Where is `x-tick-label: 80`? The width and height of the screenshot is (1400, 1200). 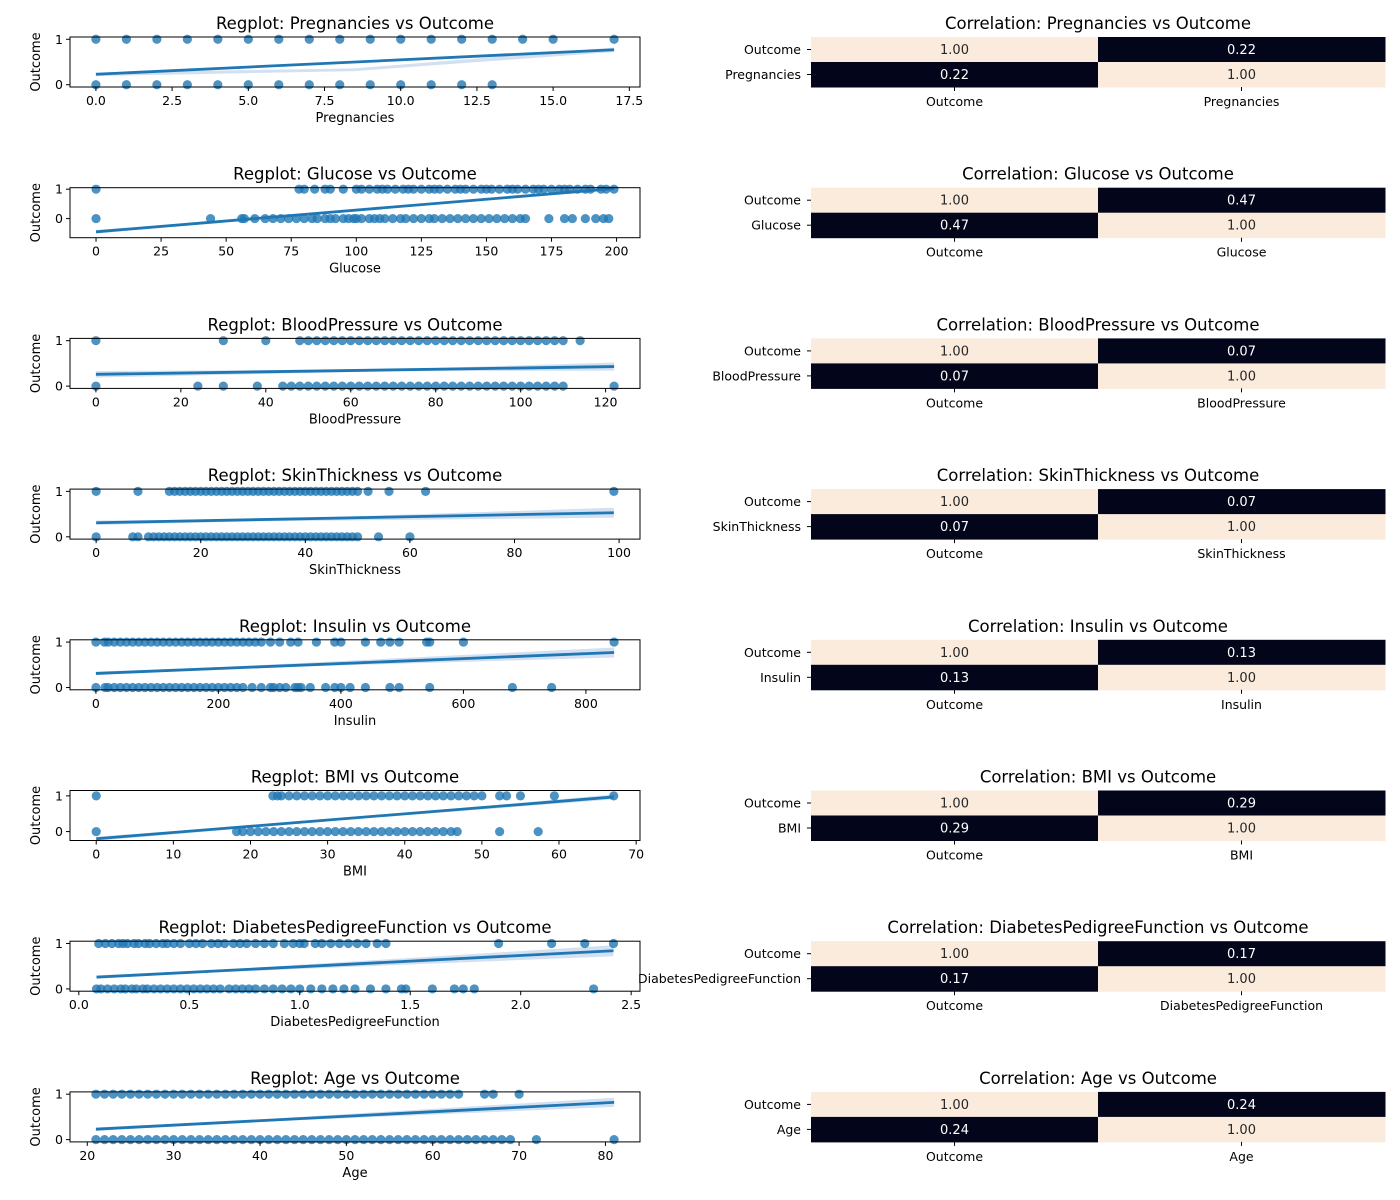
x-tick-label: 80 is located at coordinates (436, 401).